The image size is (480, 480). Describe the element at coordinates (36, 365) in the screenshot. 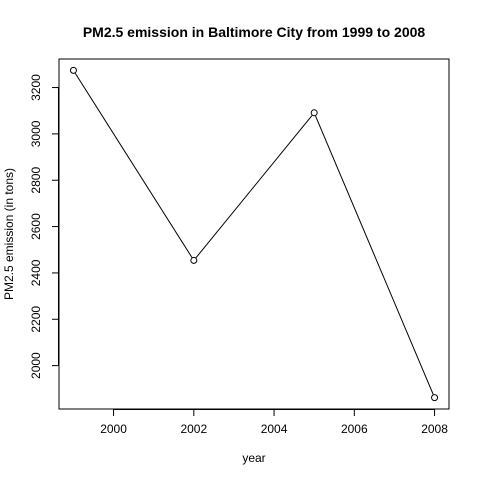

I see `y-tick-label: 2000` at that location.